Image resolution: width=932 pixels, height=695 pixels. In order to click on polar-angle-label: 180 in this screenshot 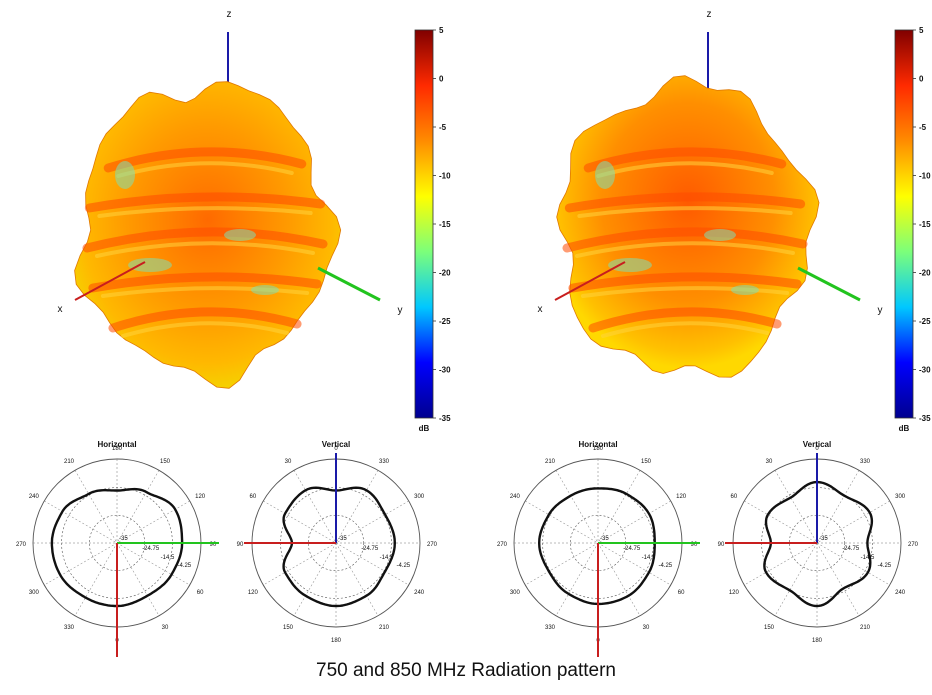, I will do `click(598, 449)`.